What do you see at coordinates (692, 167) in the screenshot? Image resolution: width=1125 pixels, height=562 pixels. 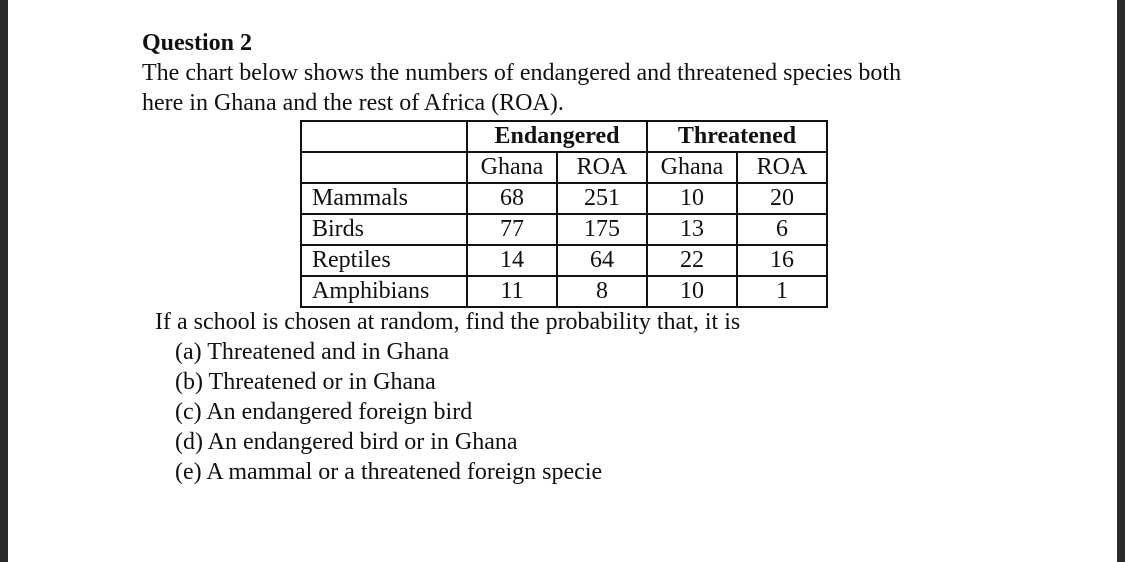 I see `subheader-threatened-ghana: Ghana` at bounding box center [692, 167].